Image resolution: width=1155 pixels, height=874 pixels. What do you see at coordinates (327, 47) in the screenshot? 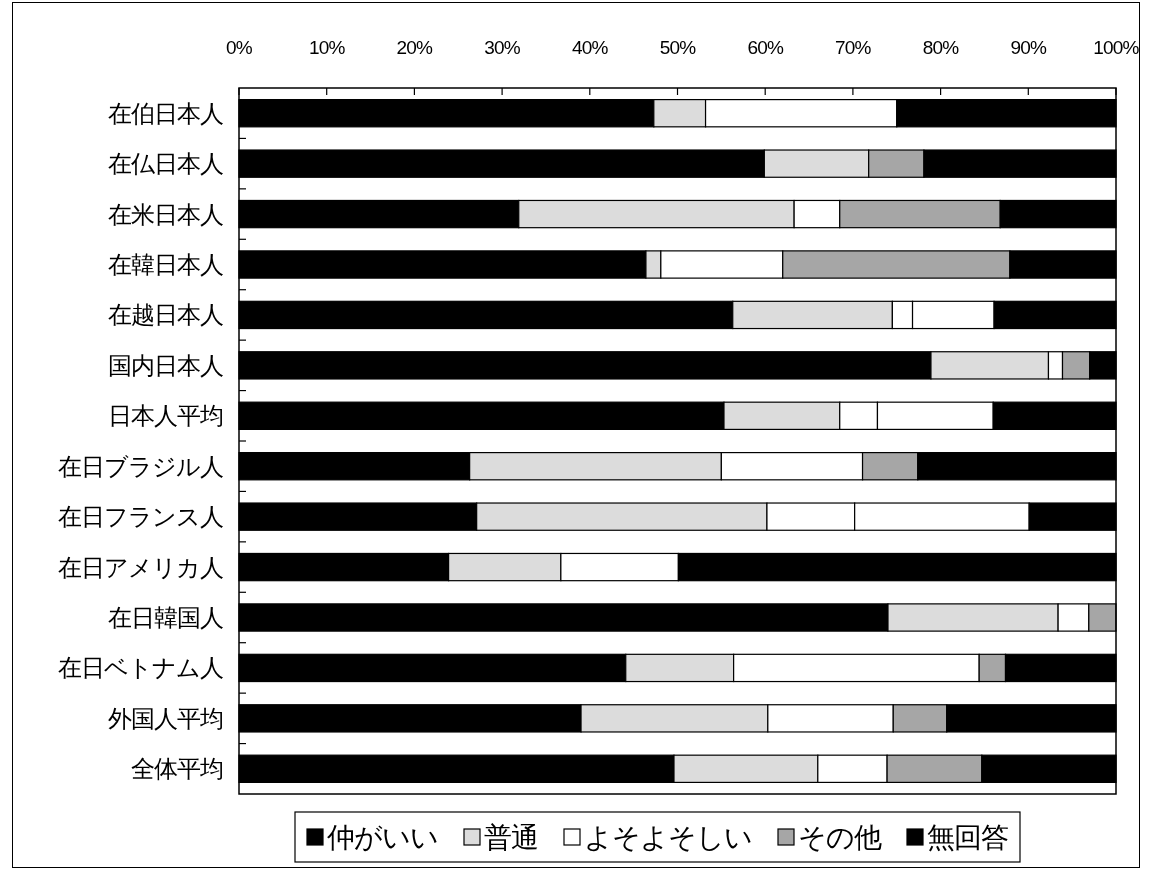
I see `x-tick-label: 10%` at bounding box center [327, 47].